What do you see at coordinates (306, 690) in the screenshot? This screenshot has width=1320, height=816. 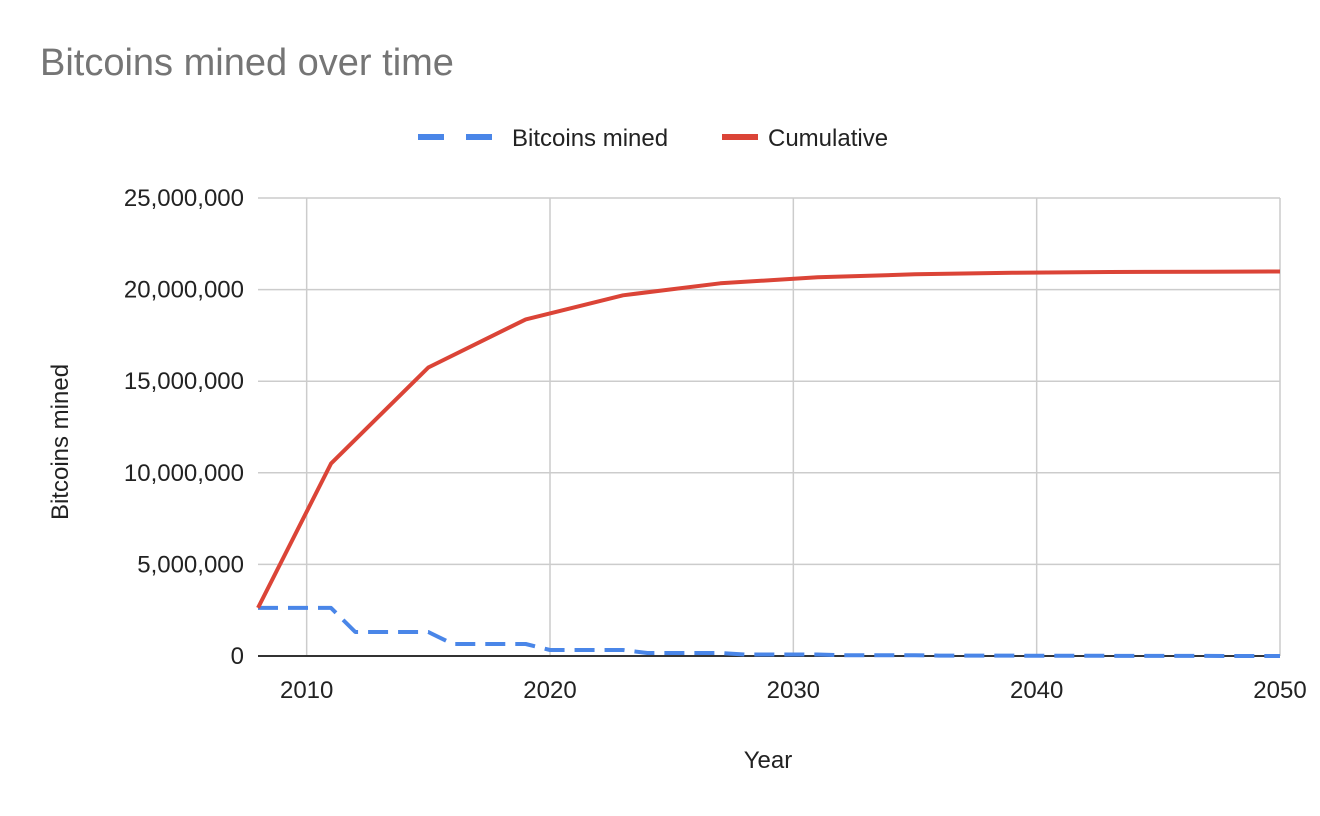 I see `x-tick-label: 2010` at bounding box center [306, 690].